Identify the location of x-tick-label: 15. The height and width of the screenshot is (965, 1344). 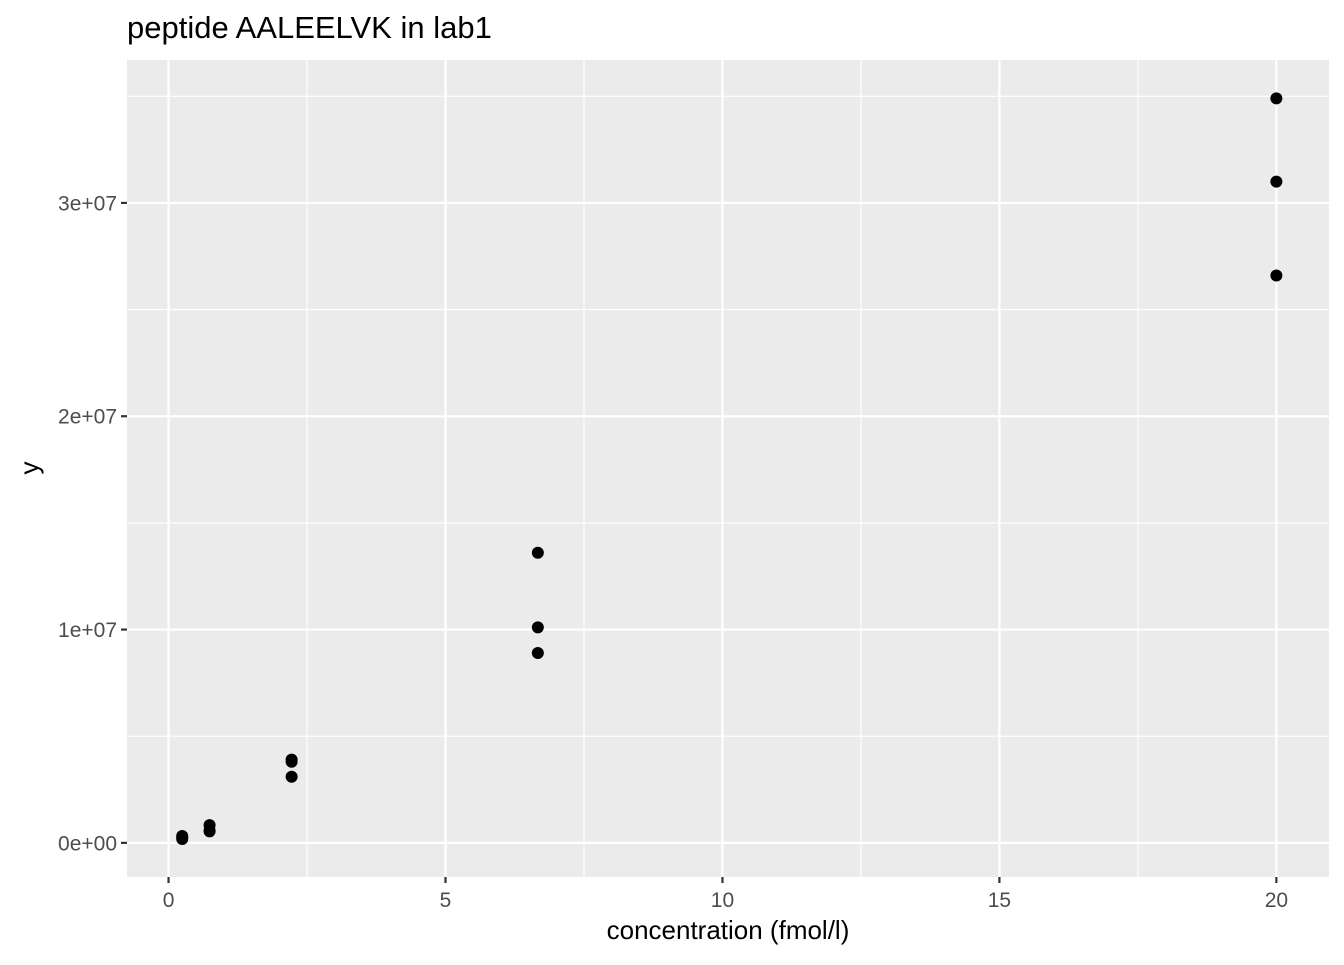
(999, 900).